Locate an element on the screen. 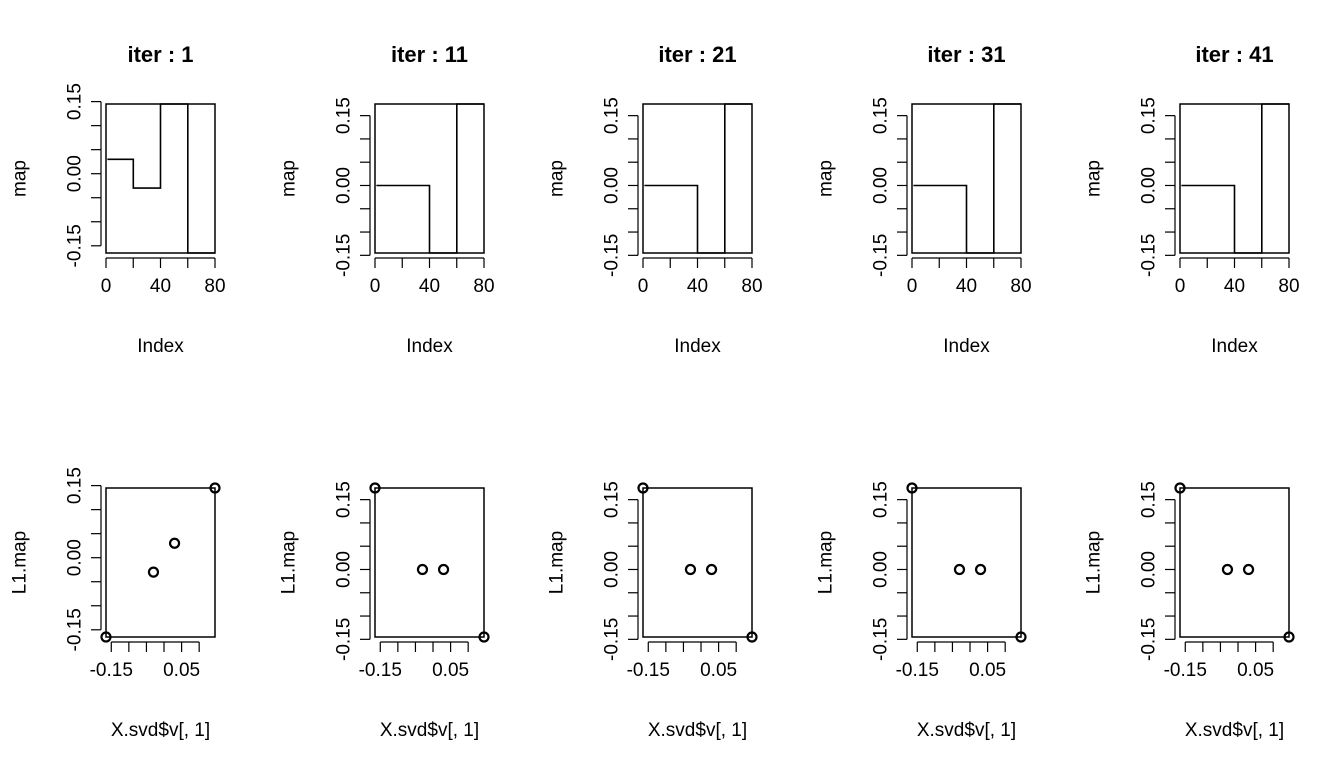  panel-1-1: 0 40 80 -0.15 0.00 0.15 iter : 1 Index map is located at coordinates (118, 199).